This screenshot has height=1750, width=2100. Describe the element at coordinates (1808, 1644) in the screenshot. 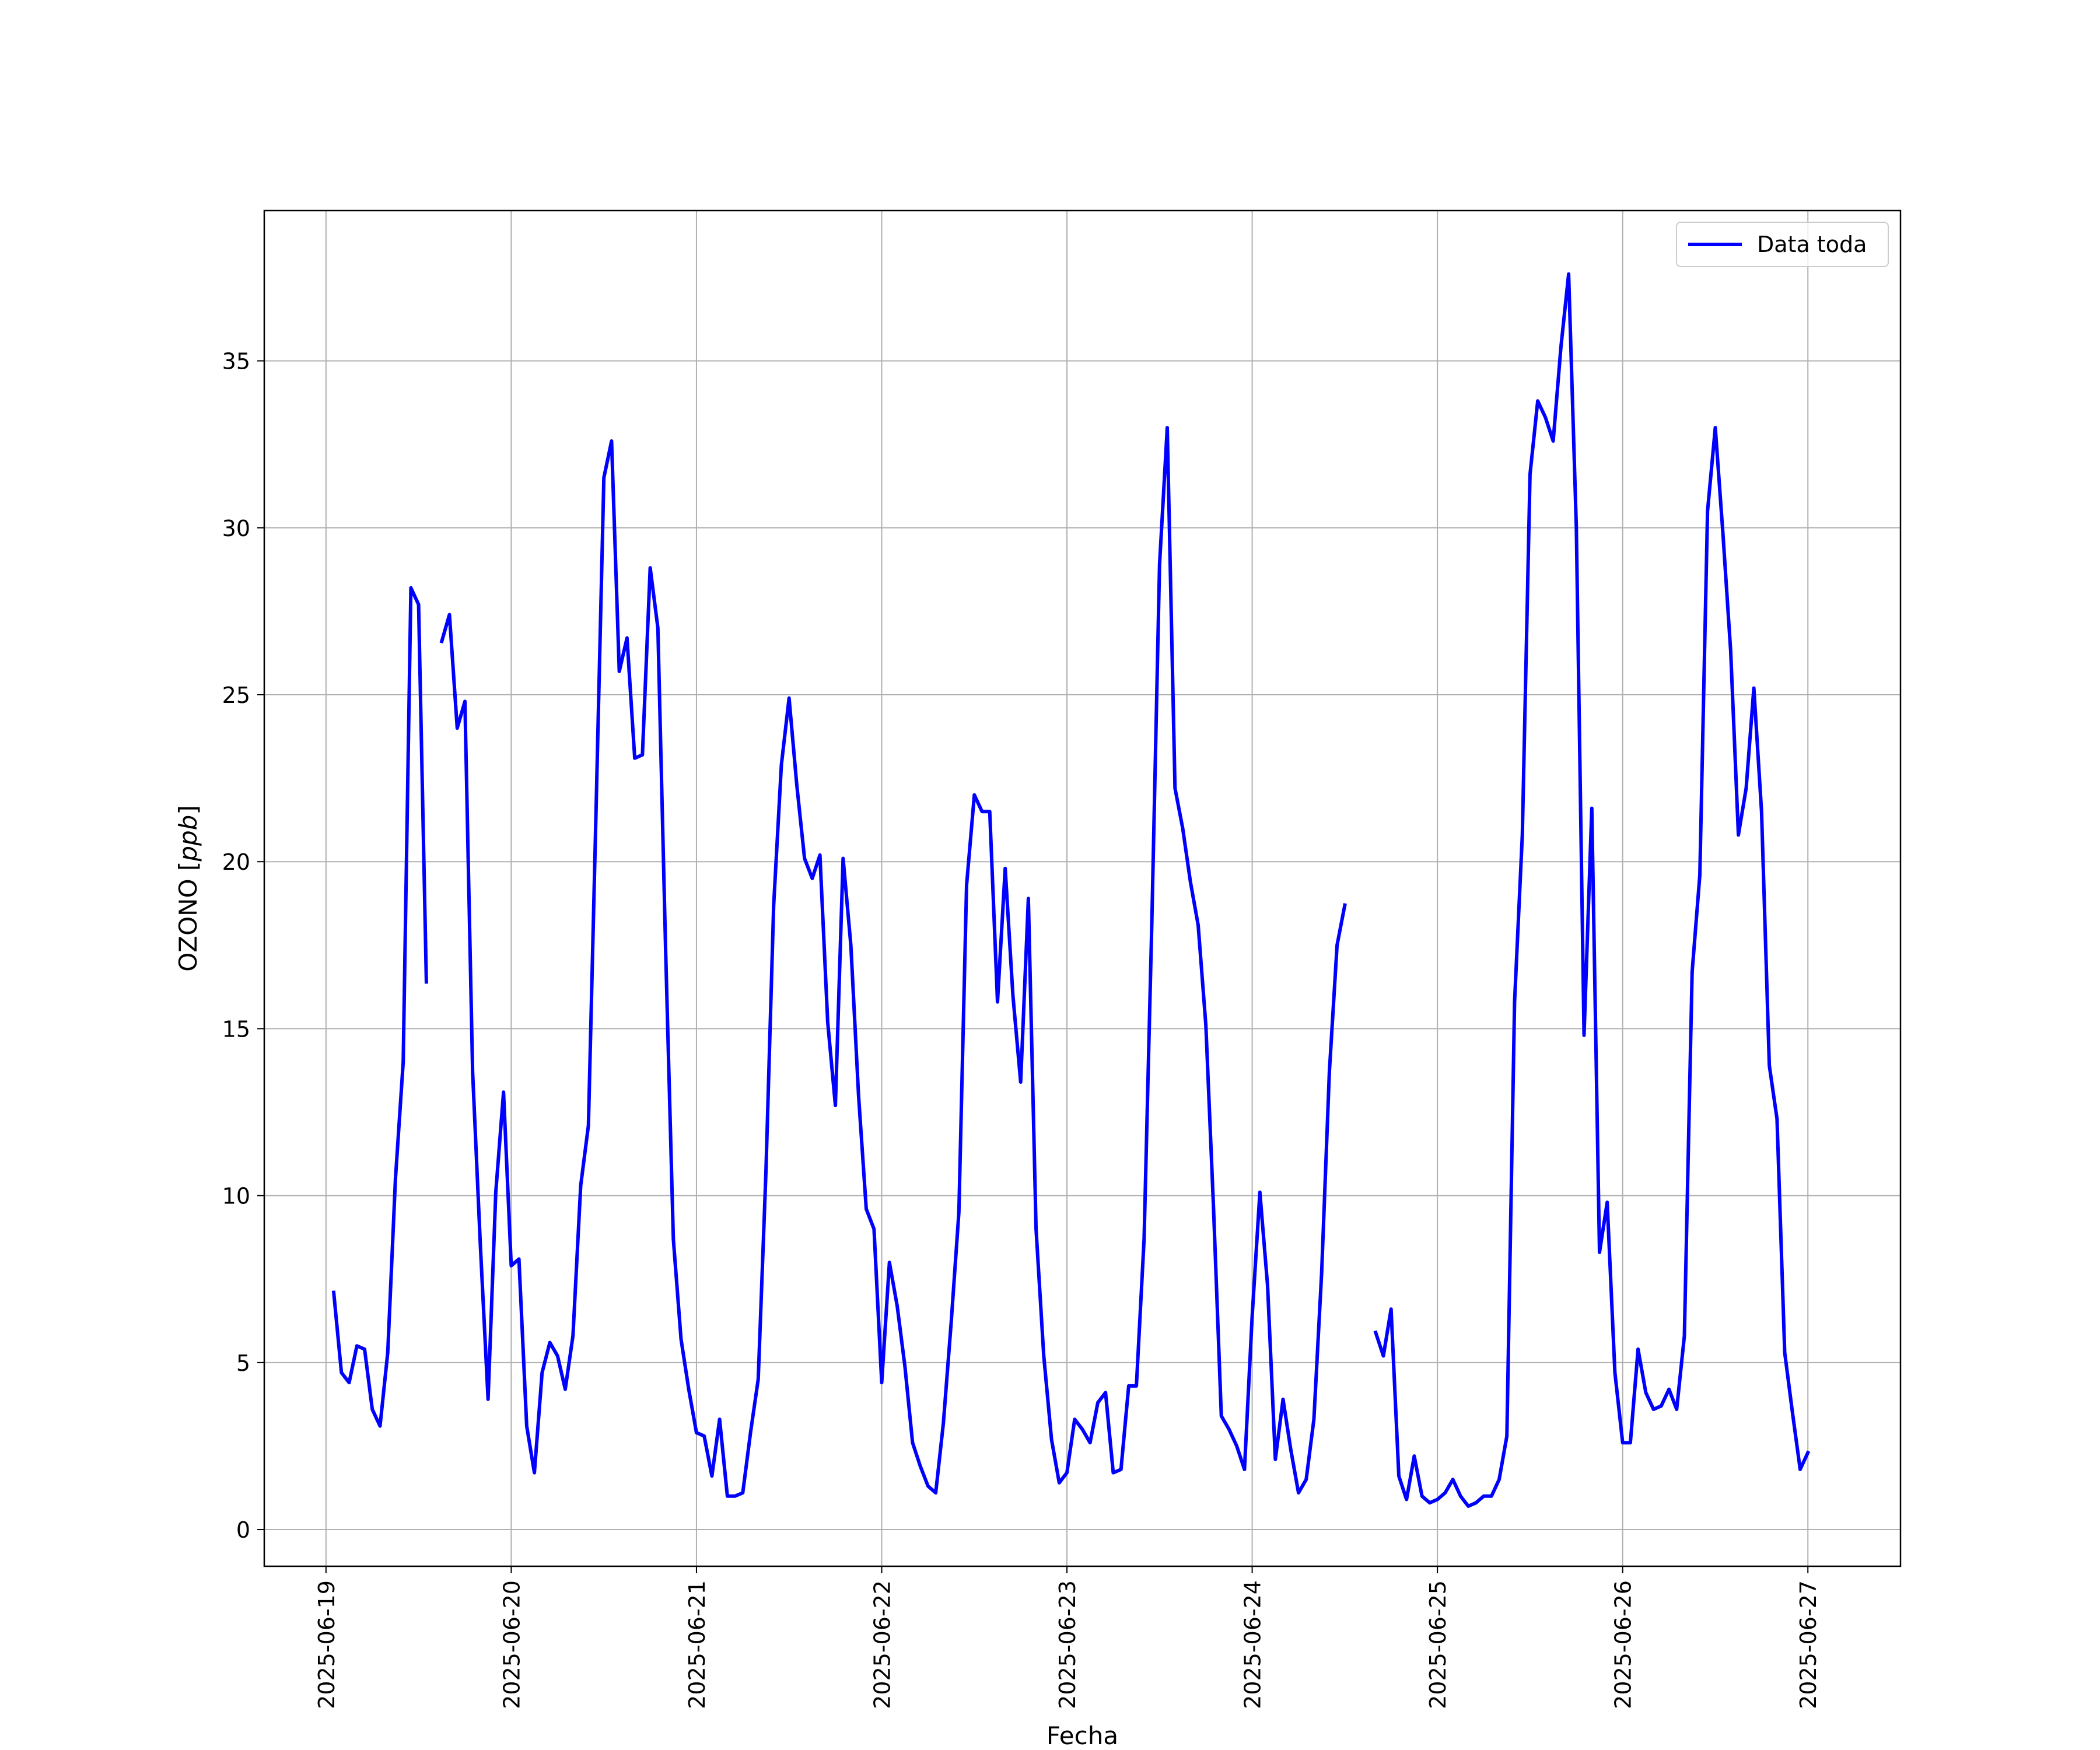

I see `x-tick-label: 2025-06-27` at that location.